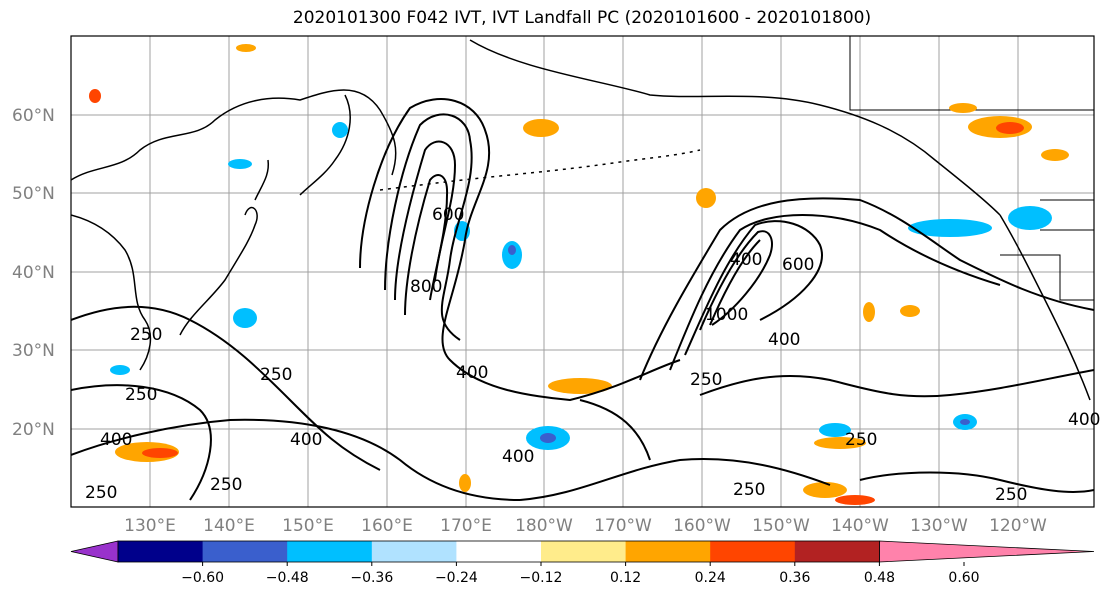 This screenshot has width=1105, height=601. Describe the element at coordinates (963, 578) in the screenshot. I see `colorbar-tick-label: 0.60` at that location.